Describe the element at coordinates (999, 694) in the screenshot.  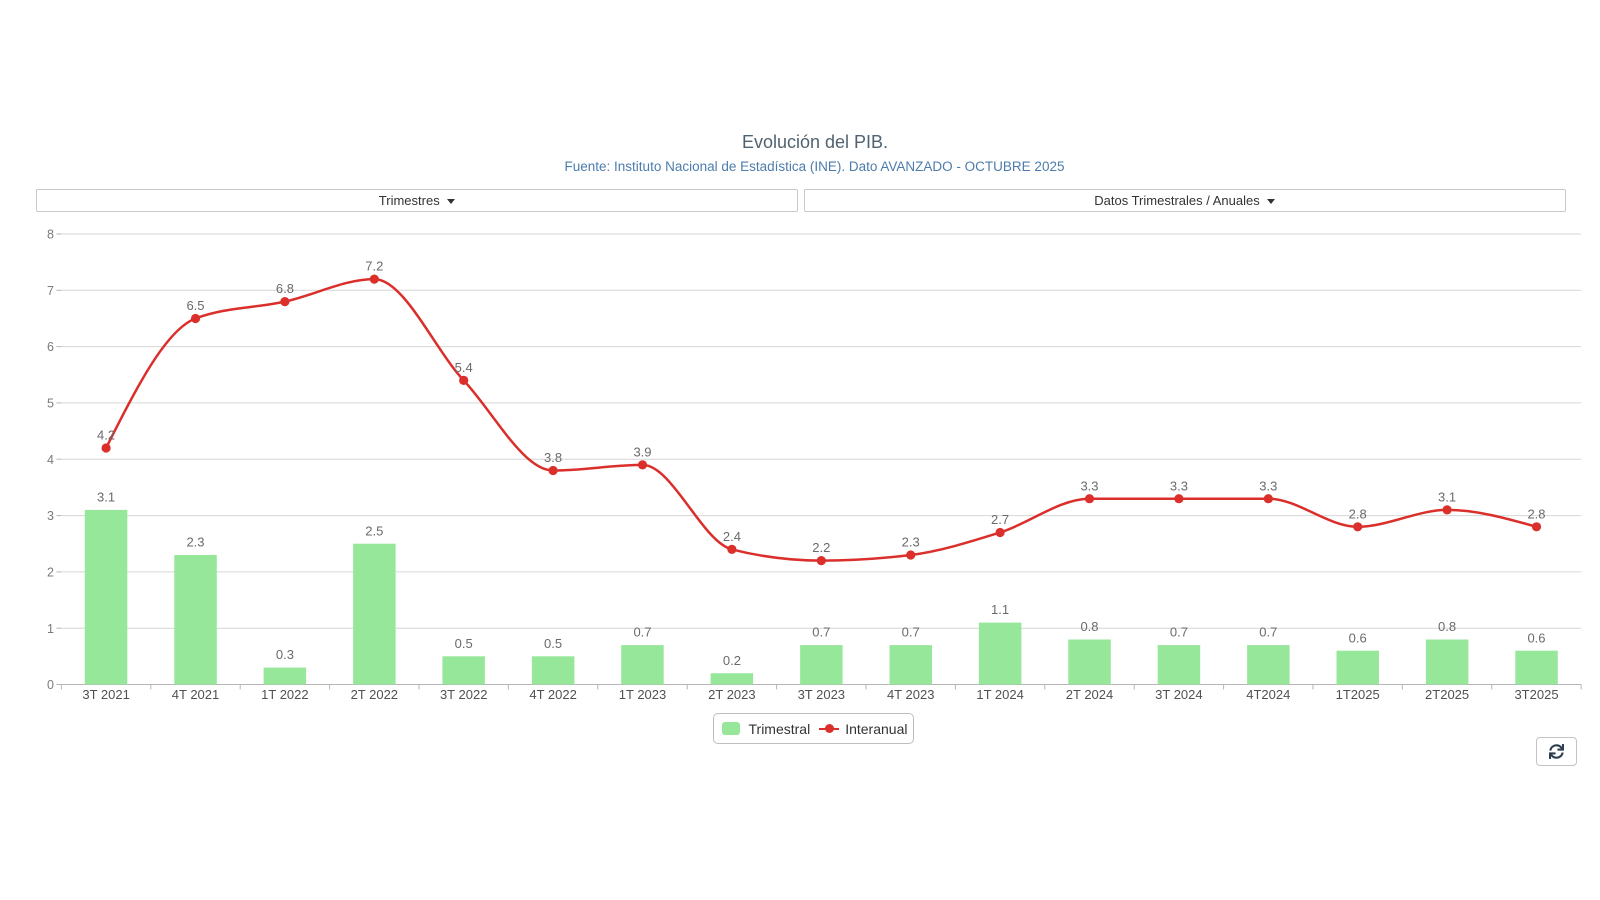
I see `svg-text: 1T 2024` at that location.